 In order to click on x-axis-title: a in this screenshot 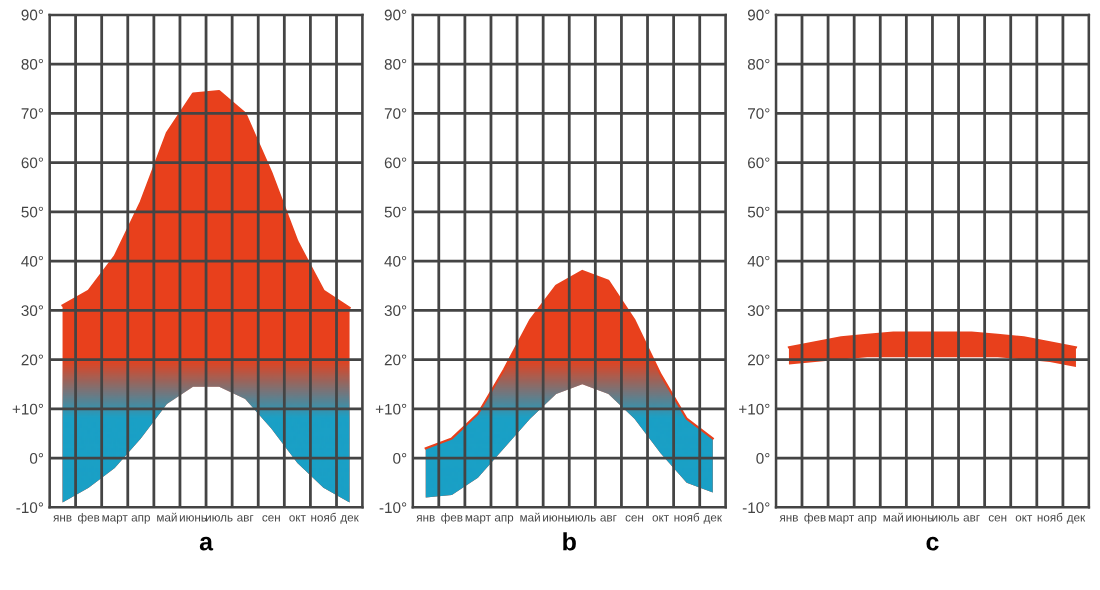, I will do `click(206, 543)`.